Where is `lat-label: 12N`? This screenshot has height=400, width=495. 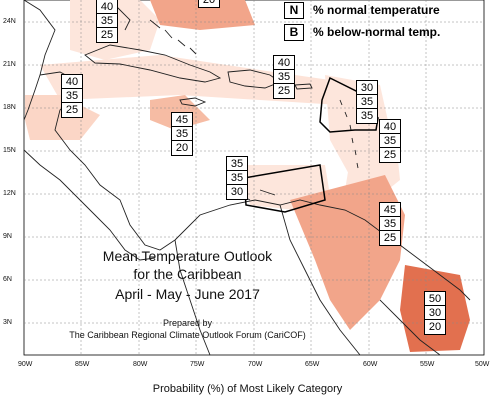 lat-label: 12N is located at coordinates (9, 193).